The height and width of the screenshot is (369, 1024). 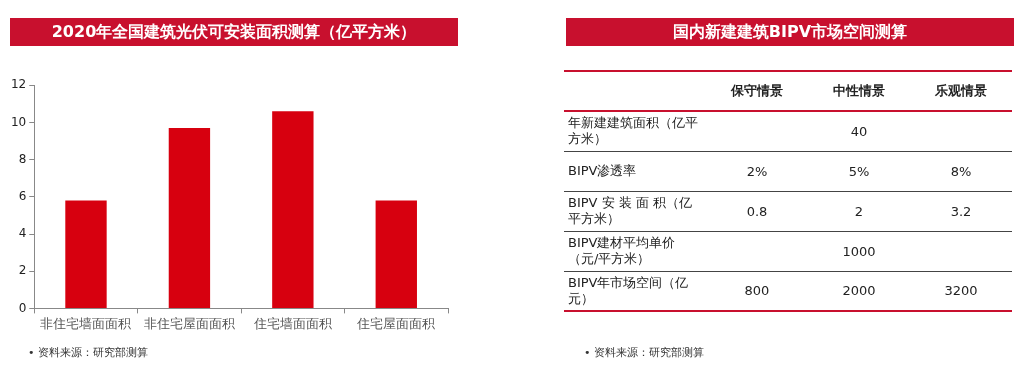 What do you see at coordinates (961, 171) in the screenshot?
I see `text: 8%` at bounding box center [961, 171].